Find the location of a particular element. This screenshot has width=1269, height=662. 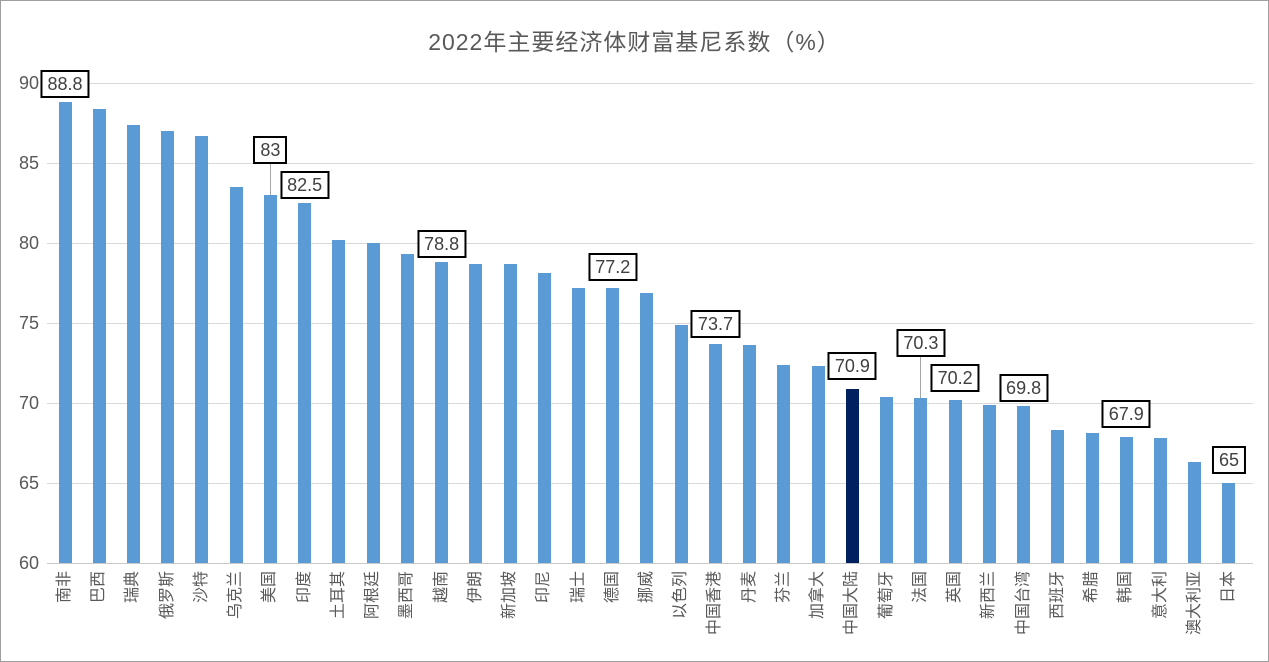

x-axis-label: 中国台湾 is located at coordinates (1023, 603).